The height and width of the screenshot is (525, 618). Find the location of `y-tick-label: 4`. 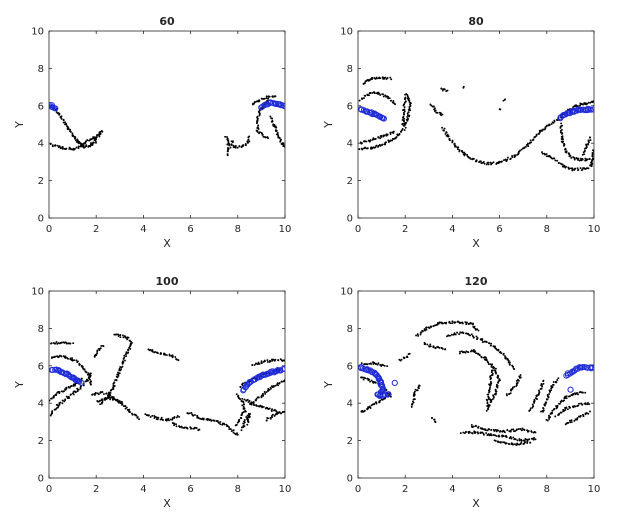

y-tick-label: 4 is located at coordinates (350, 144).